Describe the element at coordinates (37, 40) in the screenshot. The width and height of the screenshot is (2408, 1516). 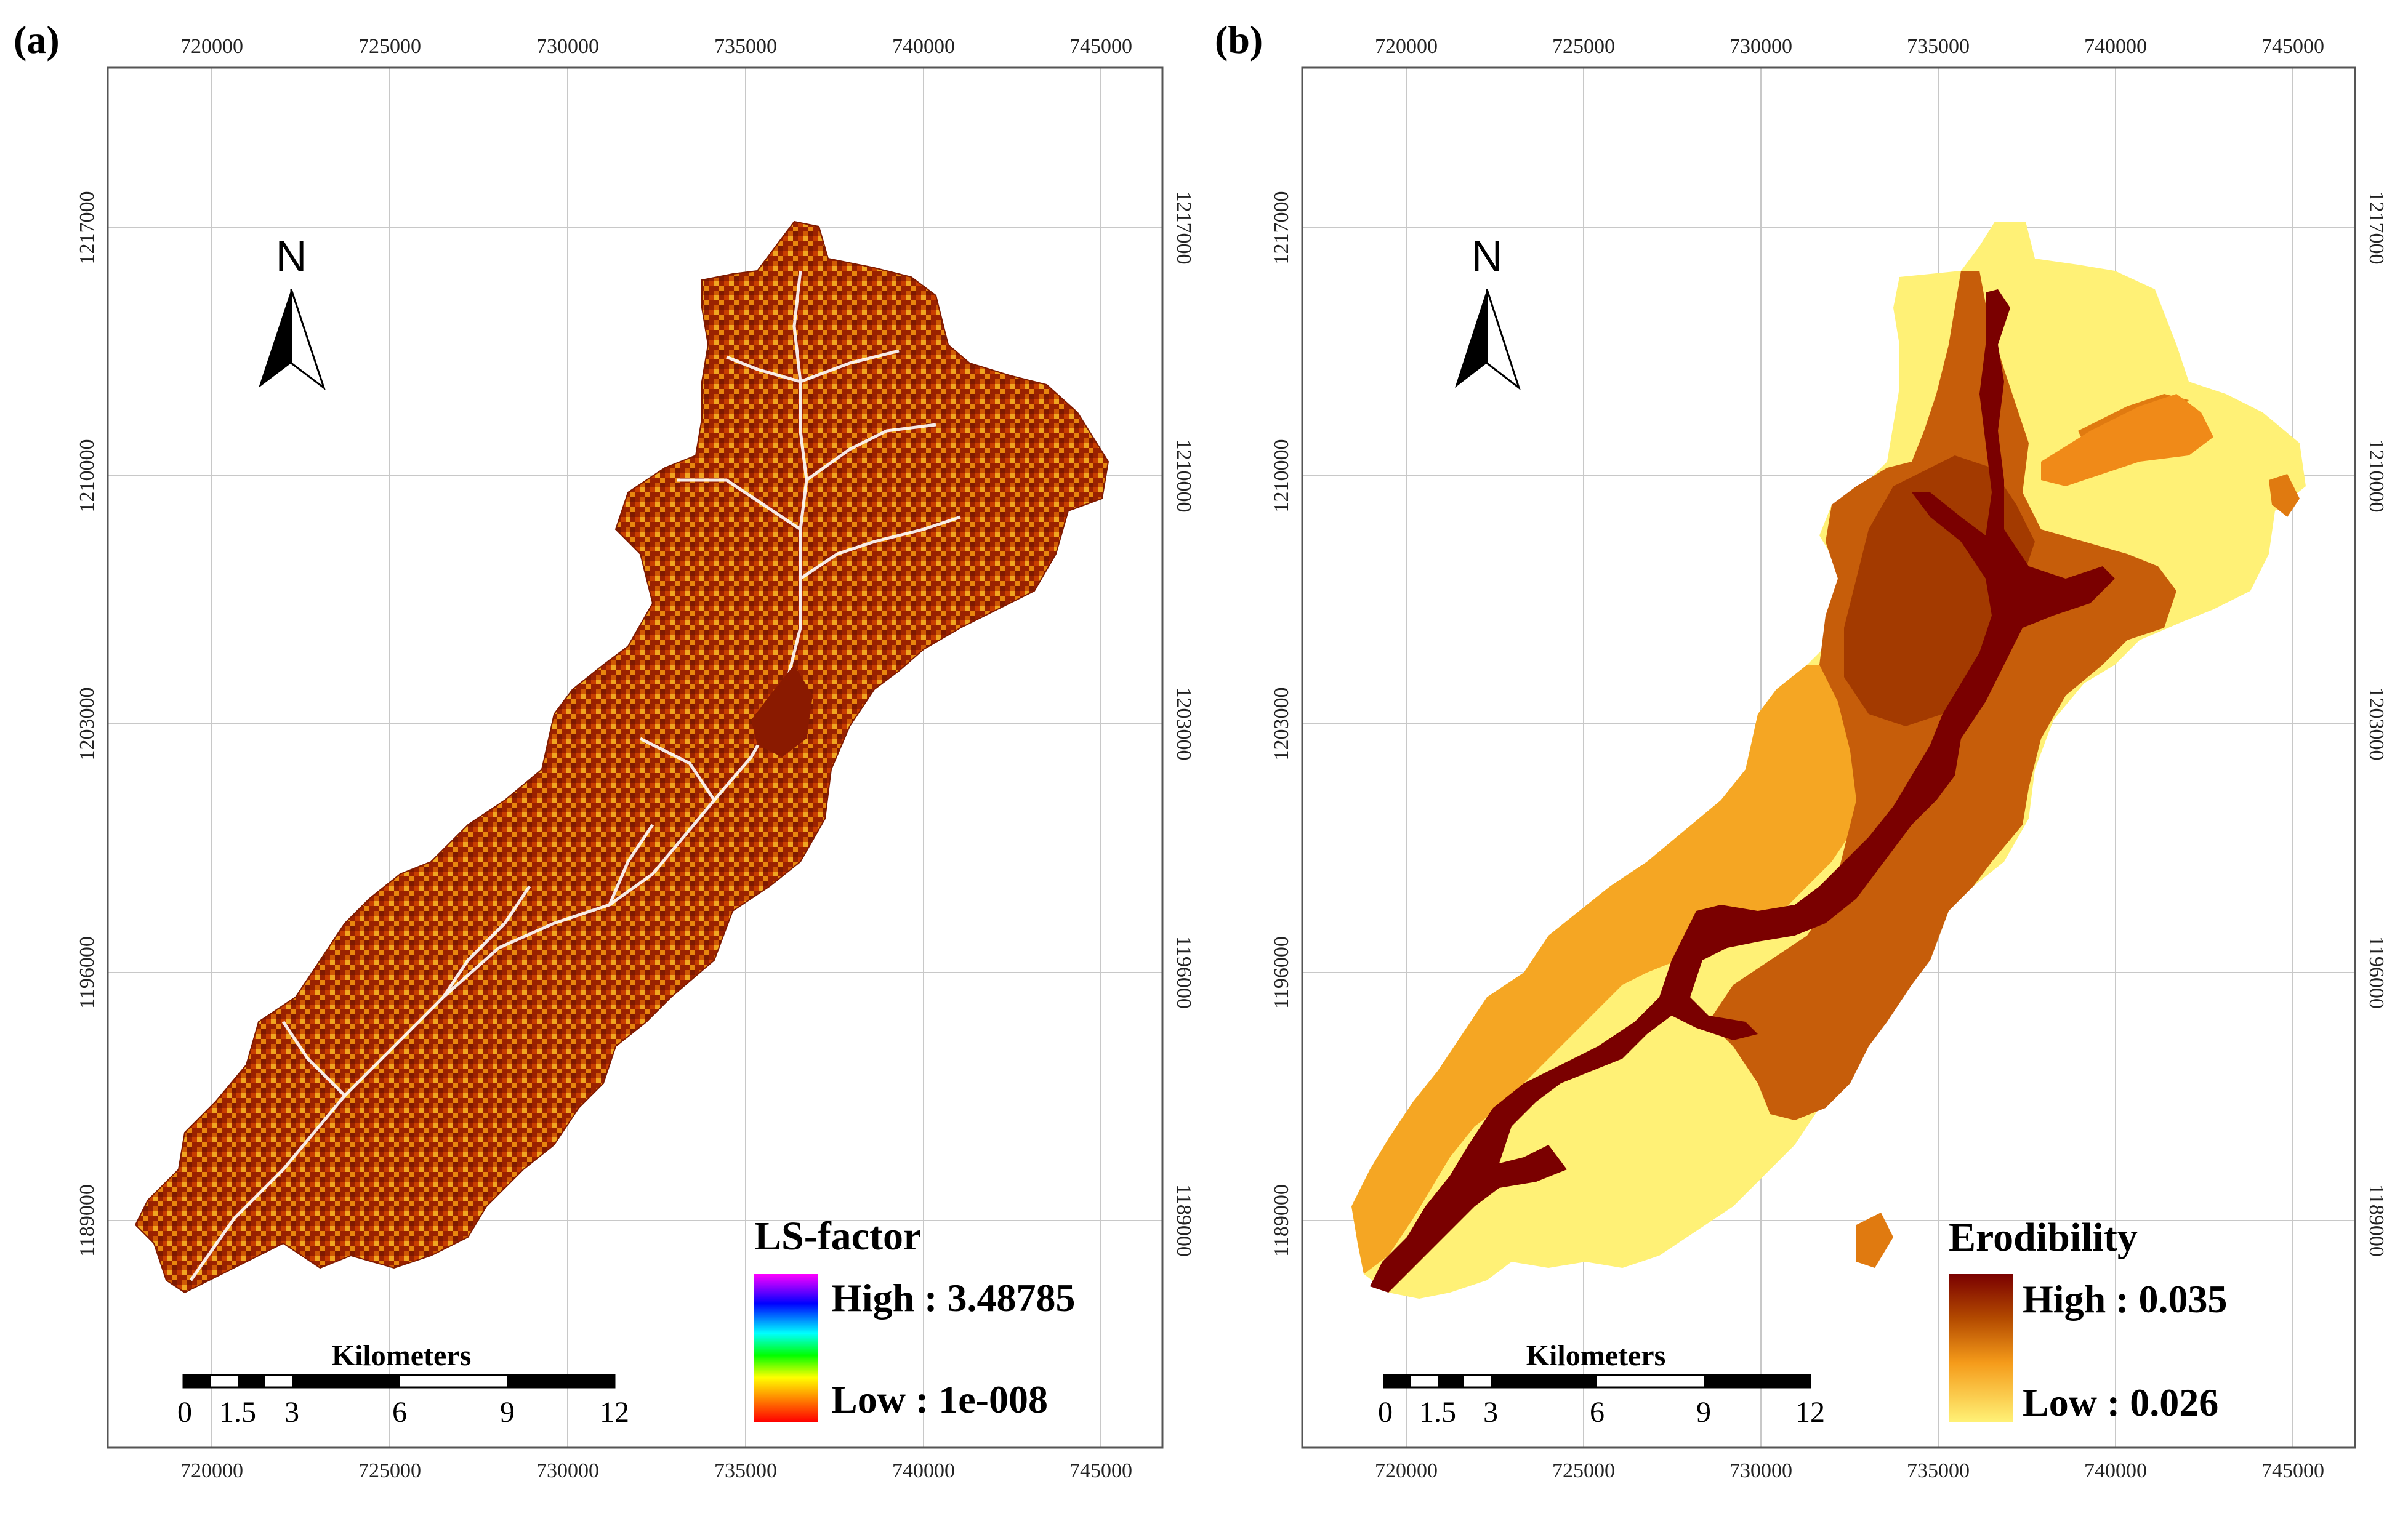
I see `panel-label: (a)` at that location.